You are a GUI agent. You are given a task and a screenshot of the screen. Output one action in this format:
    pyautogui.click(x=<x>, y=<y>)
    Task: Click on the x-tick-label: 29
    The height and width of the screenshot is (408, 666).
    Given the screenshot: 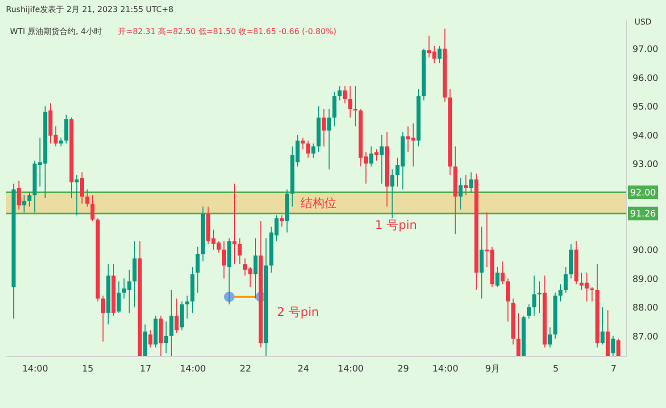 What is the action you would take?
    pyautogui.click(x=404, y=369)
    